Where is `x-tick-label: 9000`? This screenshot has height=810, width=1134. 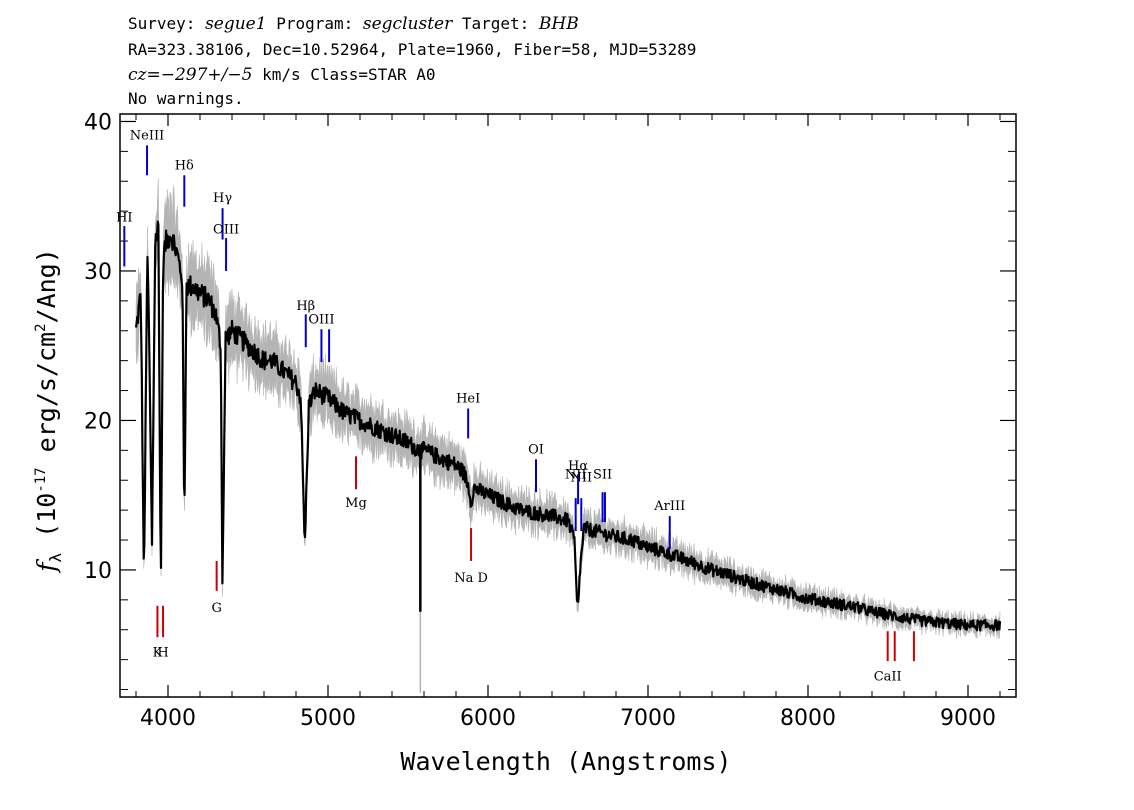
x-tick-label: 9000 is located at coordinates (968, 718).